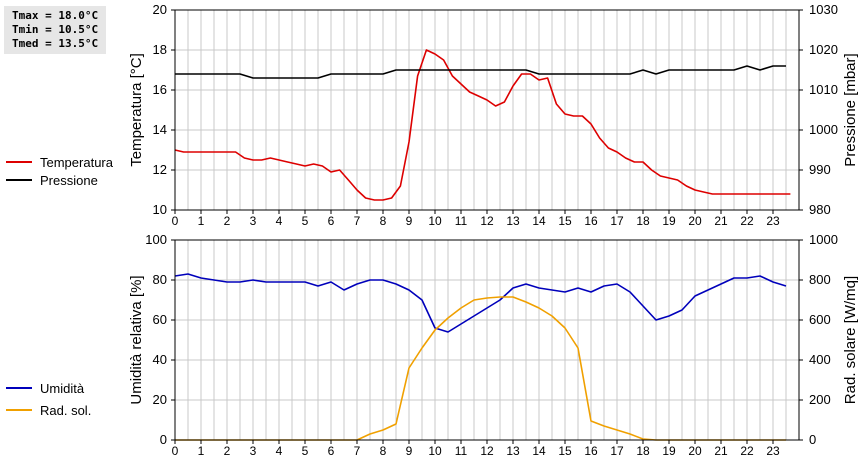 Image resolution: width=860 pixels, height=460 pixels. What do you see at coordinates (383, 451) in the screenshot?
I see `panel-2-x-tick-label: 8` at bounding box center [383, 451].